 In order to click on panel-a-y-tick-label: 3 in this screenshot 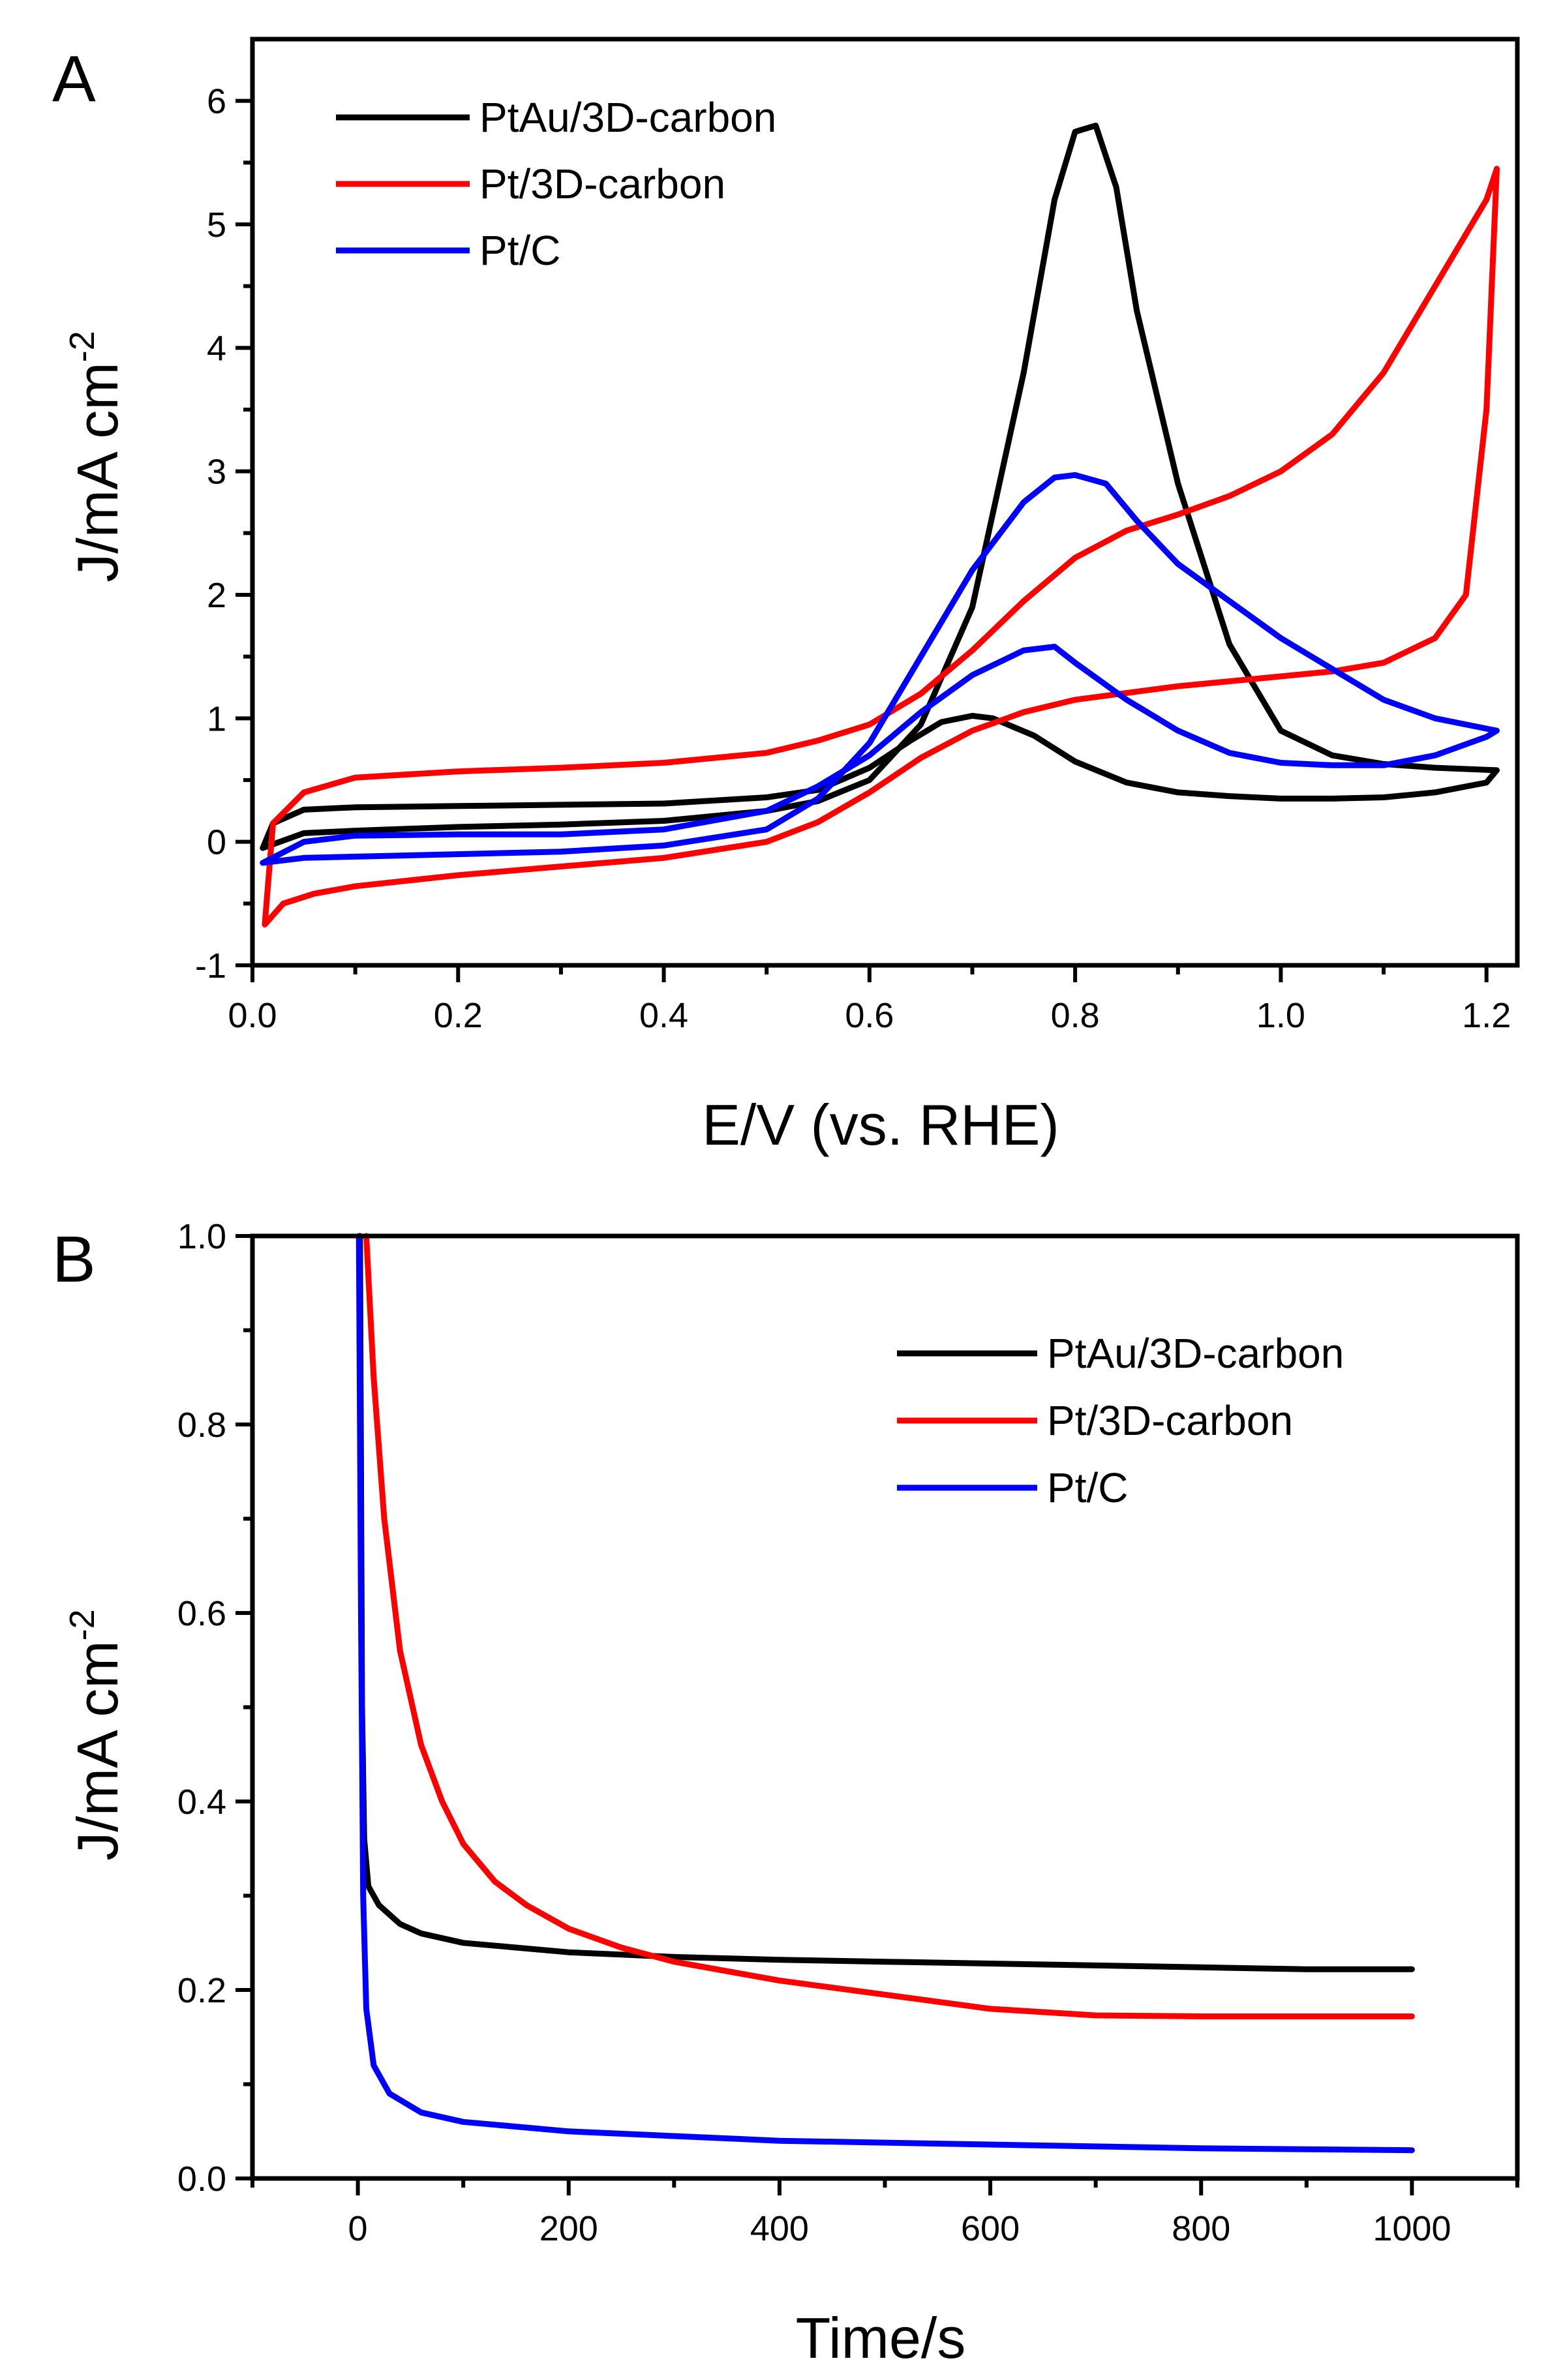, I will do `click(216, 473)`.